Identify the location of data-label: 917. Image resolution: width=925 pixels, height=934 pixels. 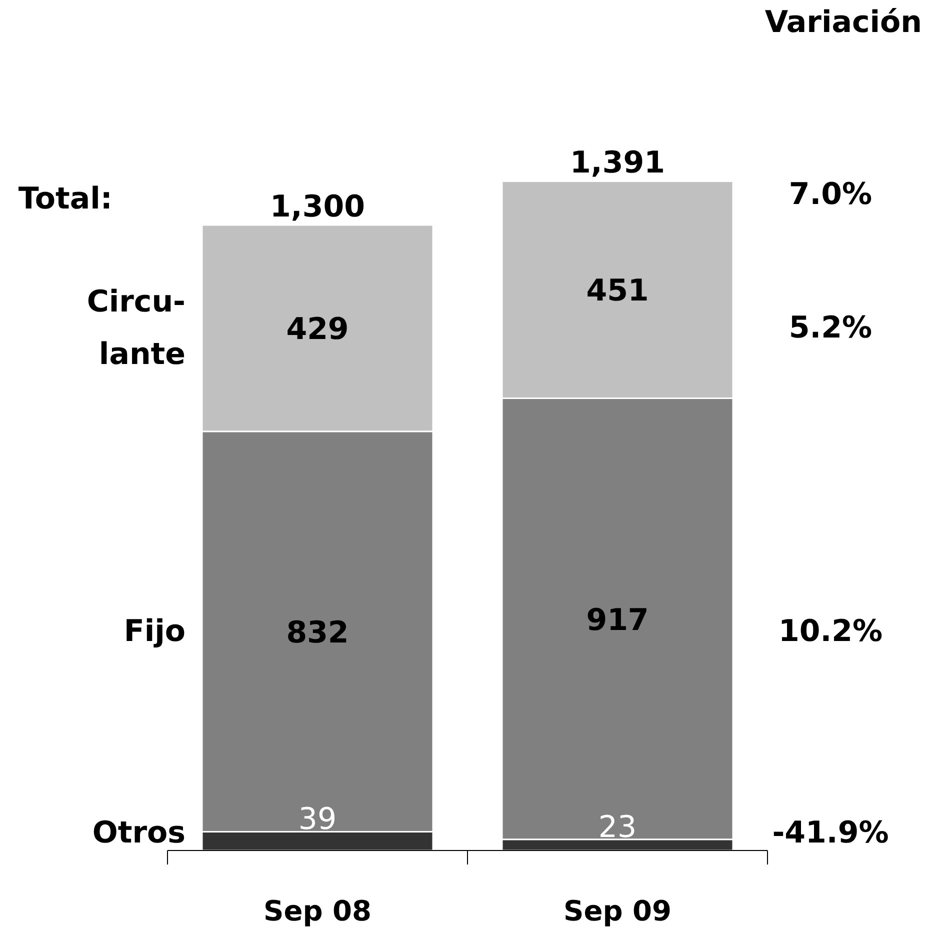
(617, 620).